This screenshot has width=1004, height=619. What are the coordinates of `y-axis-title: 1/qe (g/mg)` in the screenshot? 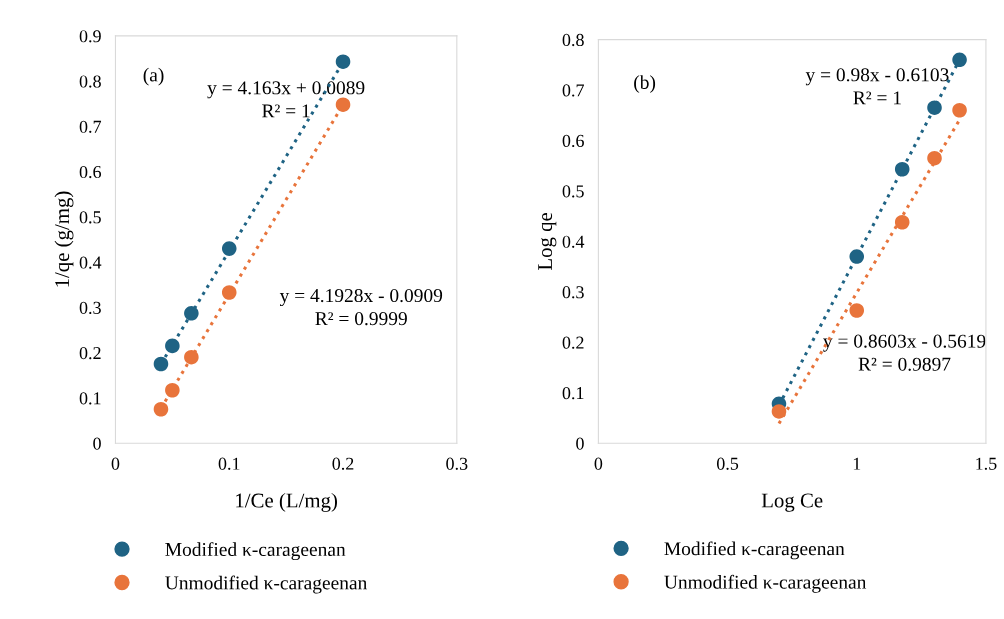 It's located at (64, 239).